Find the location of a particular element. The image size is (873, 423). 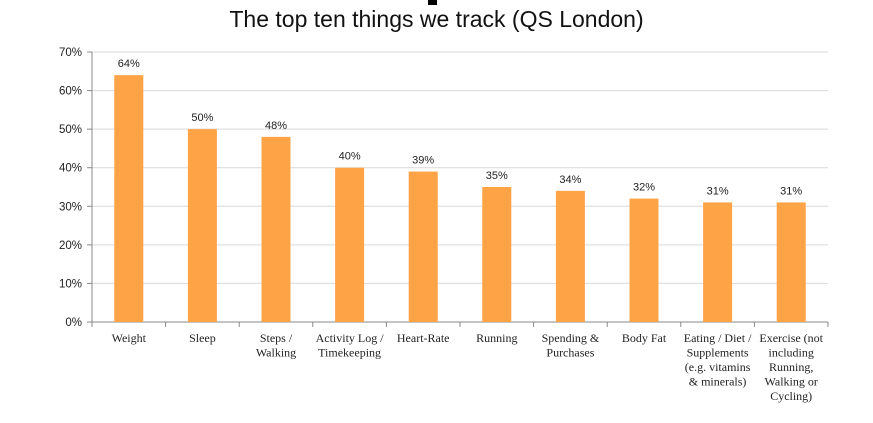

y-tick-label: 20% is located at coordinates (70, 246).